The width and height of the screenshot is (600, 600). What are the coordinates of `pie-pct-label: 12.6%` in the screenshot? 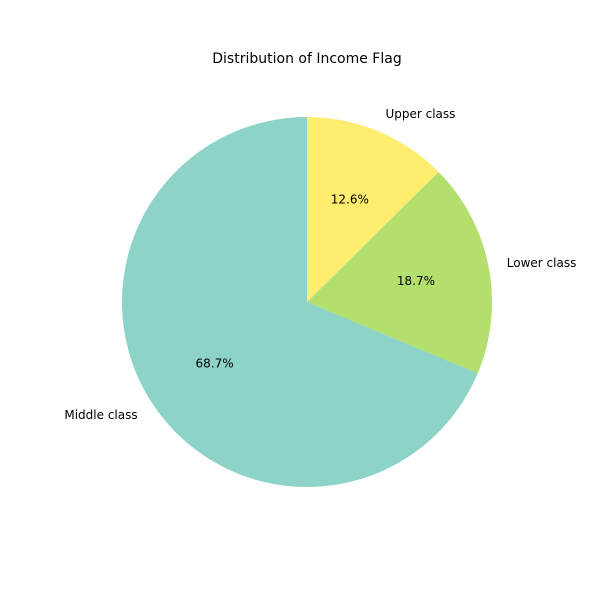 It's located at (350, 200).